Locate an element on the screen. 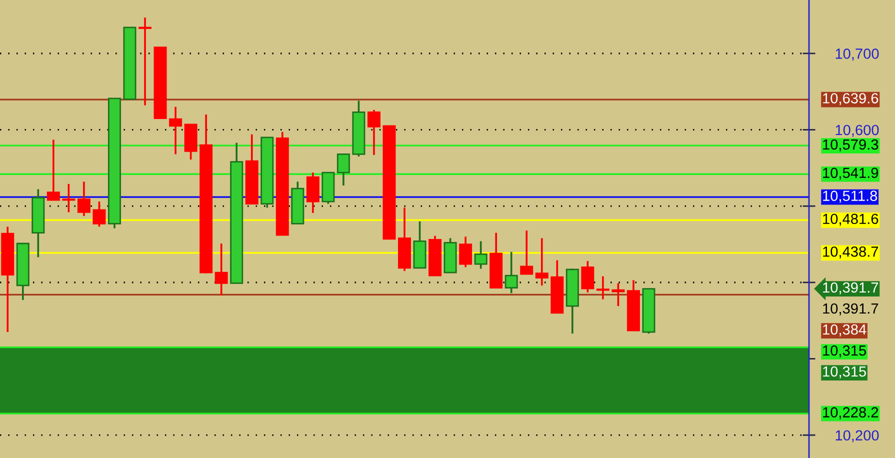 The image size is (895, 458). y-tick-label: 10,600 is located at coordinates (857, 130).